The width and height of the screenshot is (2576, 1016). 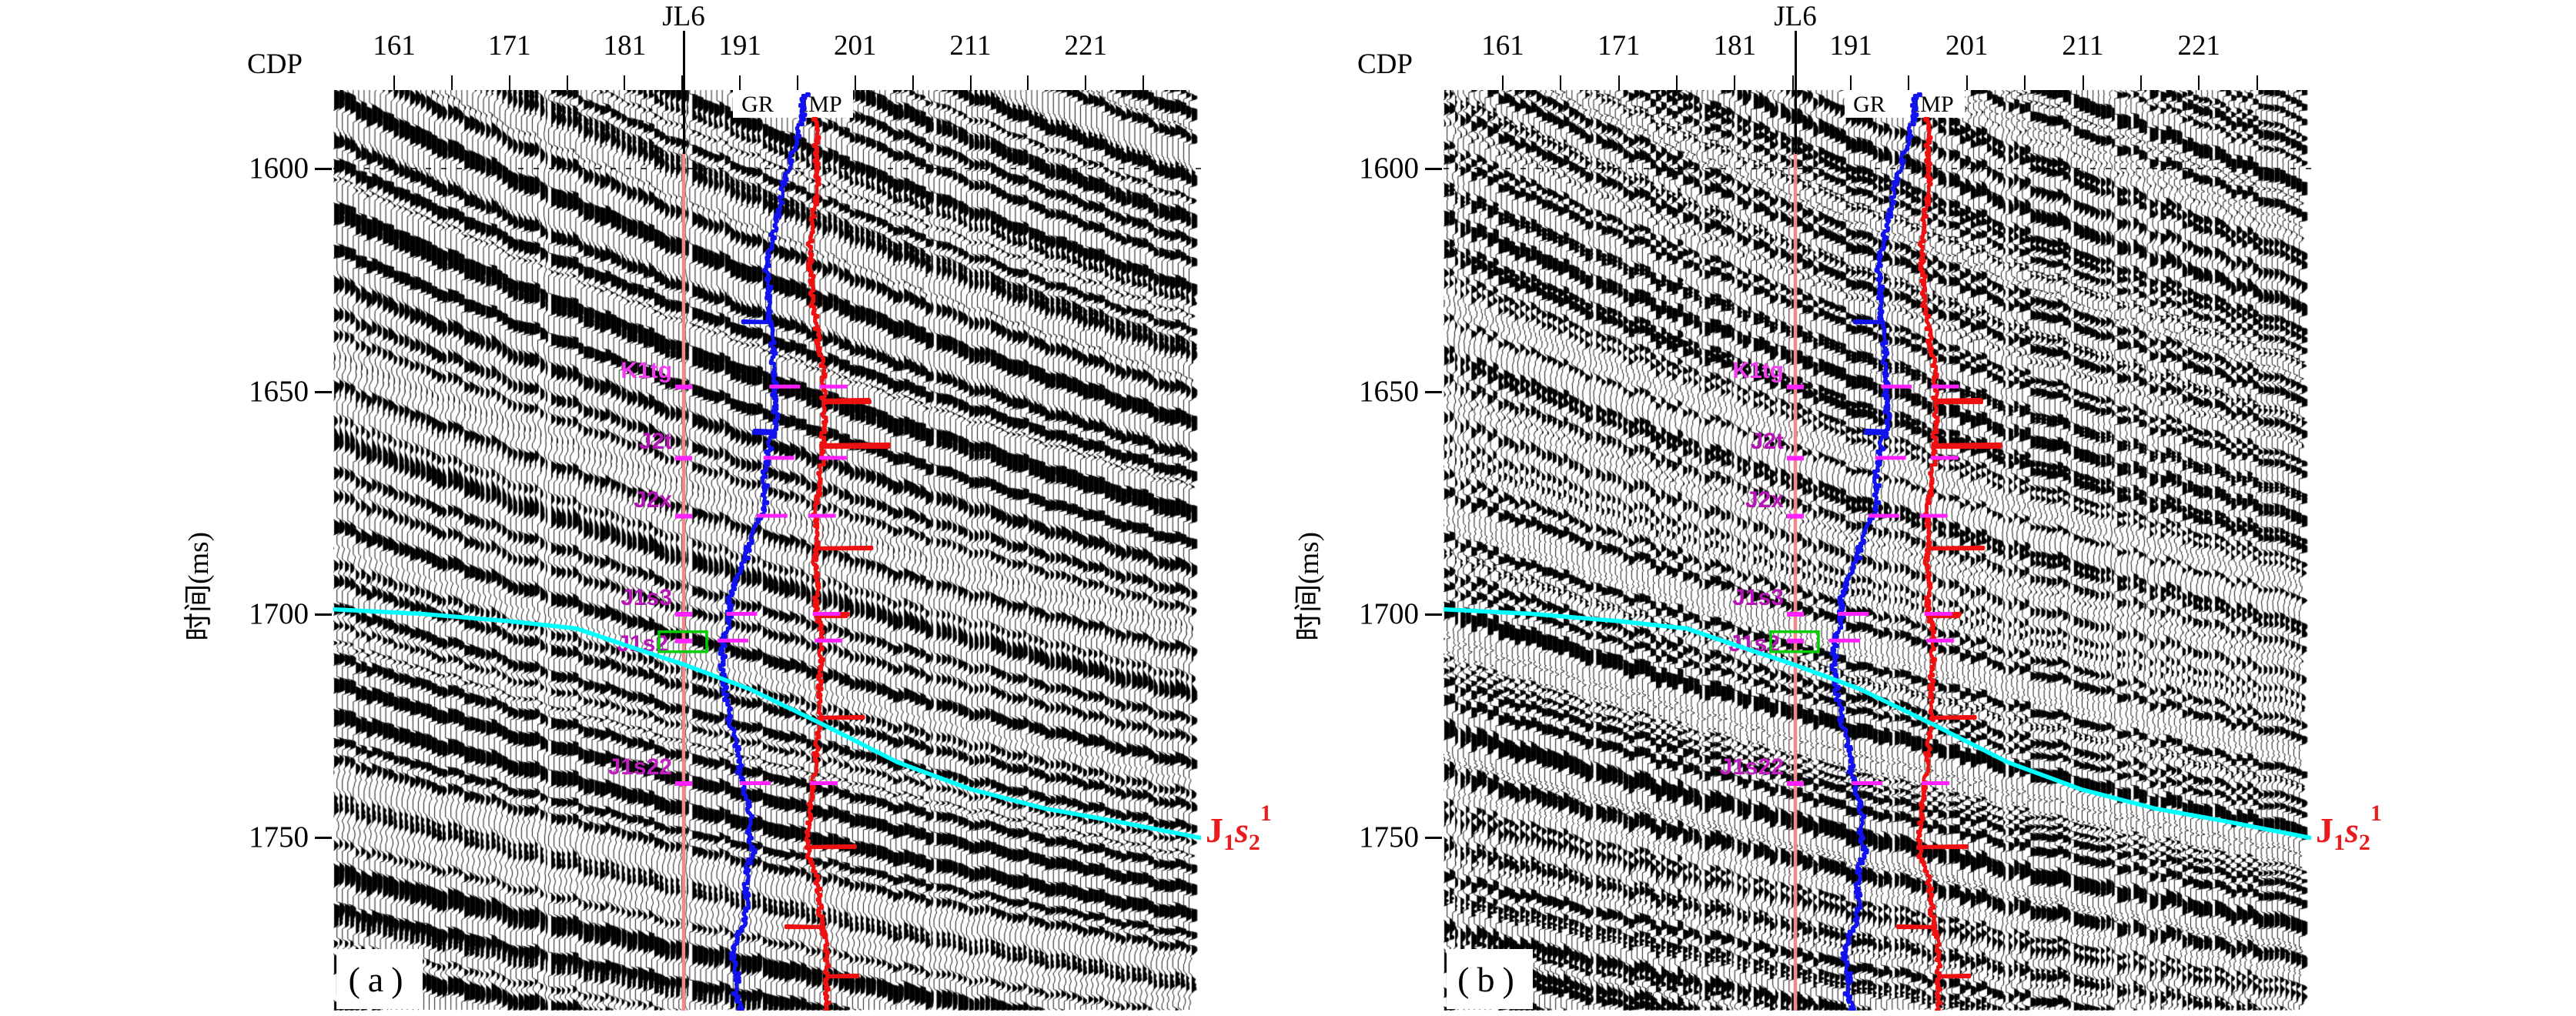 What do you see at coordinates (380, 979) in the screenshot?
I see `panel-letter-a: (a)` at bounding box center [380, 979].